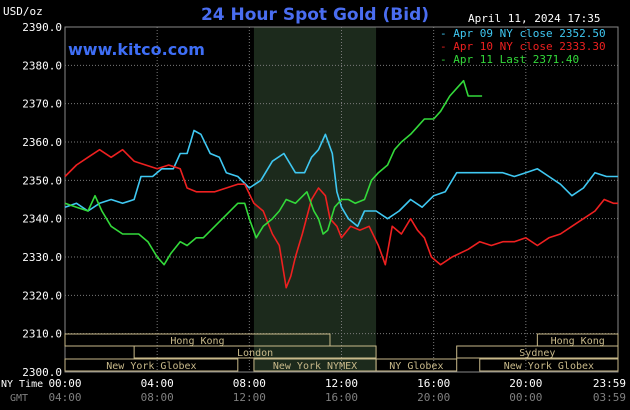 The image size is (630, 410). Describe the element at coordinates (510, 59) in the screenshot. I see `legend-entry: - Apr 11 Last 2371.40` at that location.